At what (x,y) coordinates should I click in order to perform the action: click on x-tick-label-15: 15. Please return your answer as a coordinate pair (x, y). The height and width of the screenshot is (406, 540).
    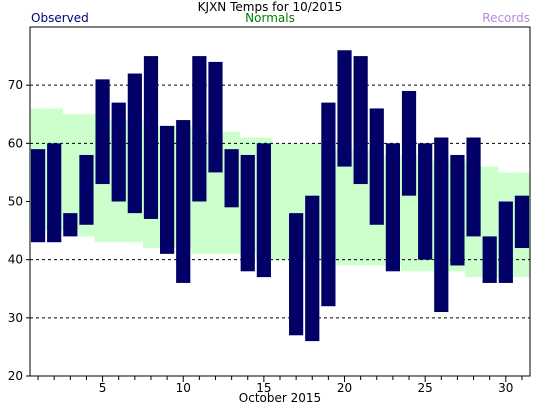
    Looking at the image, I should click on (263, 388).